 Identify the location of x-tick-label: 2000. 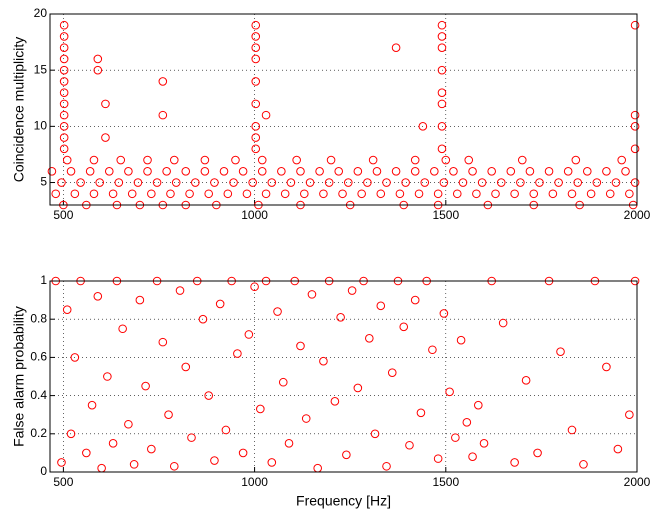
(637, 482).